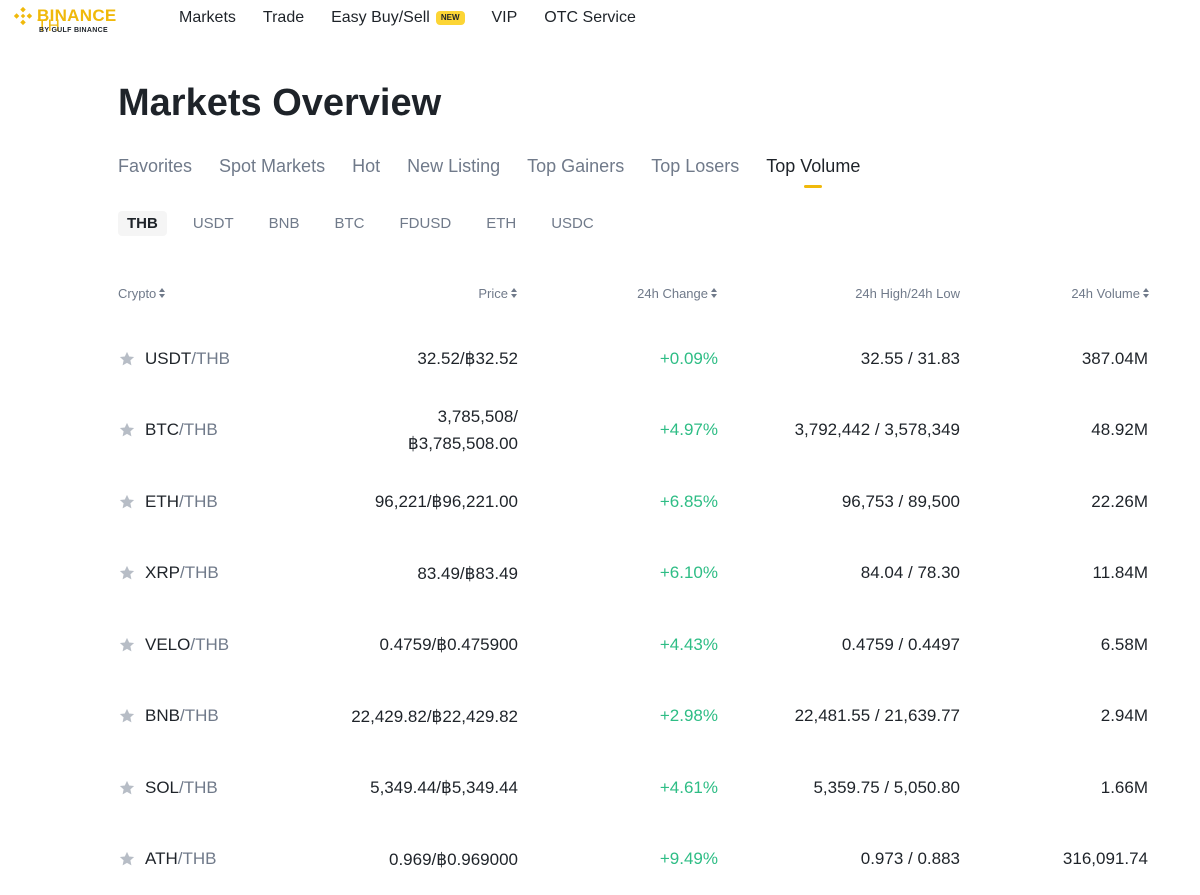 The height and width of the screenshot is (895, 1200). Describe the element at coordinates (369, 223) in the screenshot. I see `quote-currency-filter: THB USDT BNB BTC FDUSD ETH USDC` at that location.